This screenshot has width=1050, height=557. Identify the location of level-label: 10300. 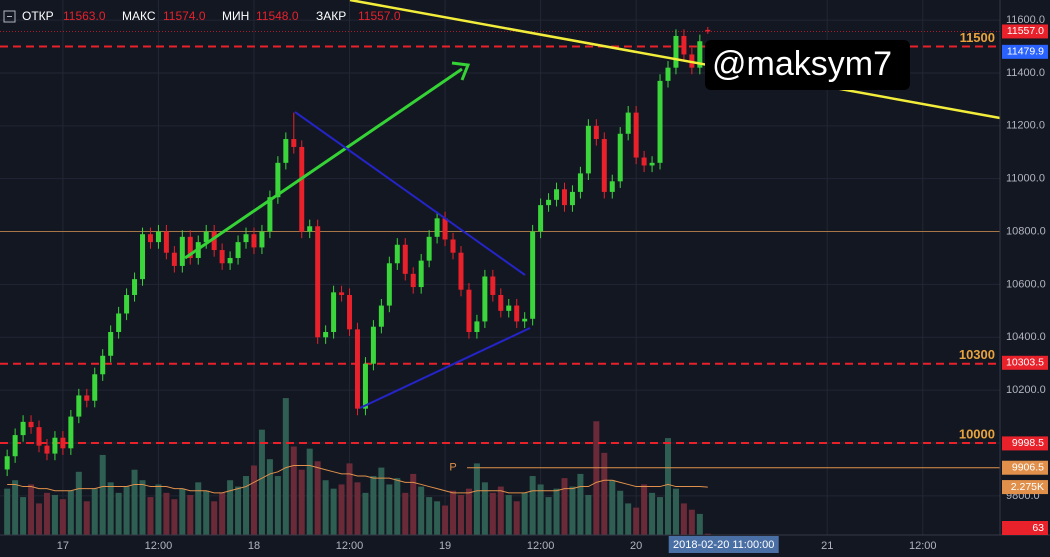
(977, 354).